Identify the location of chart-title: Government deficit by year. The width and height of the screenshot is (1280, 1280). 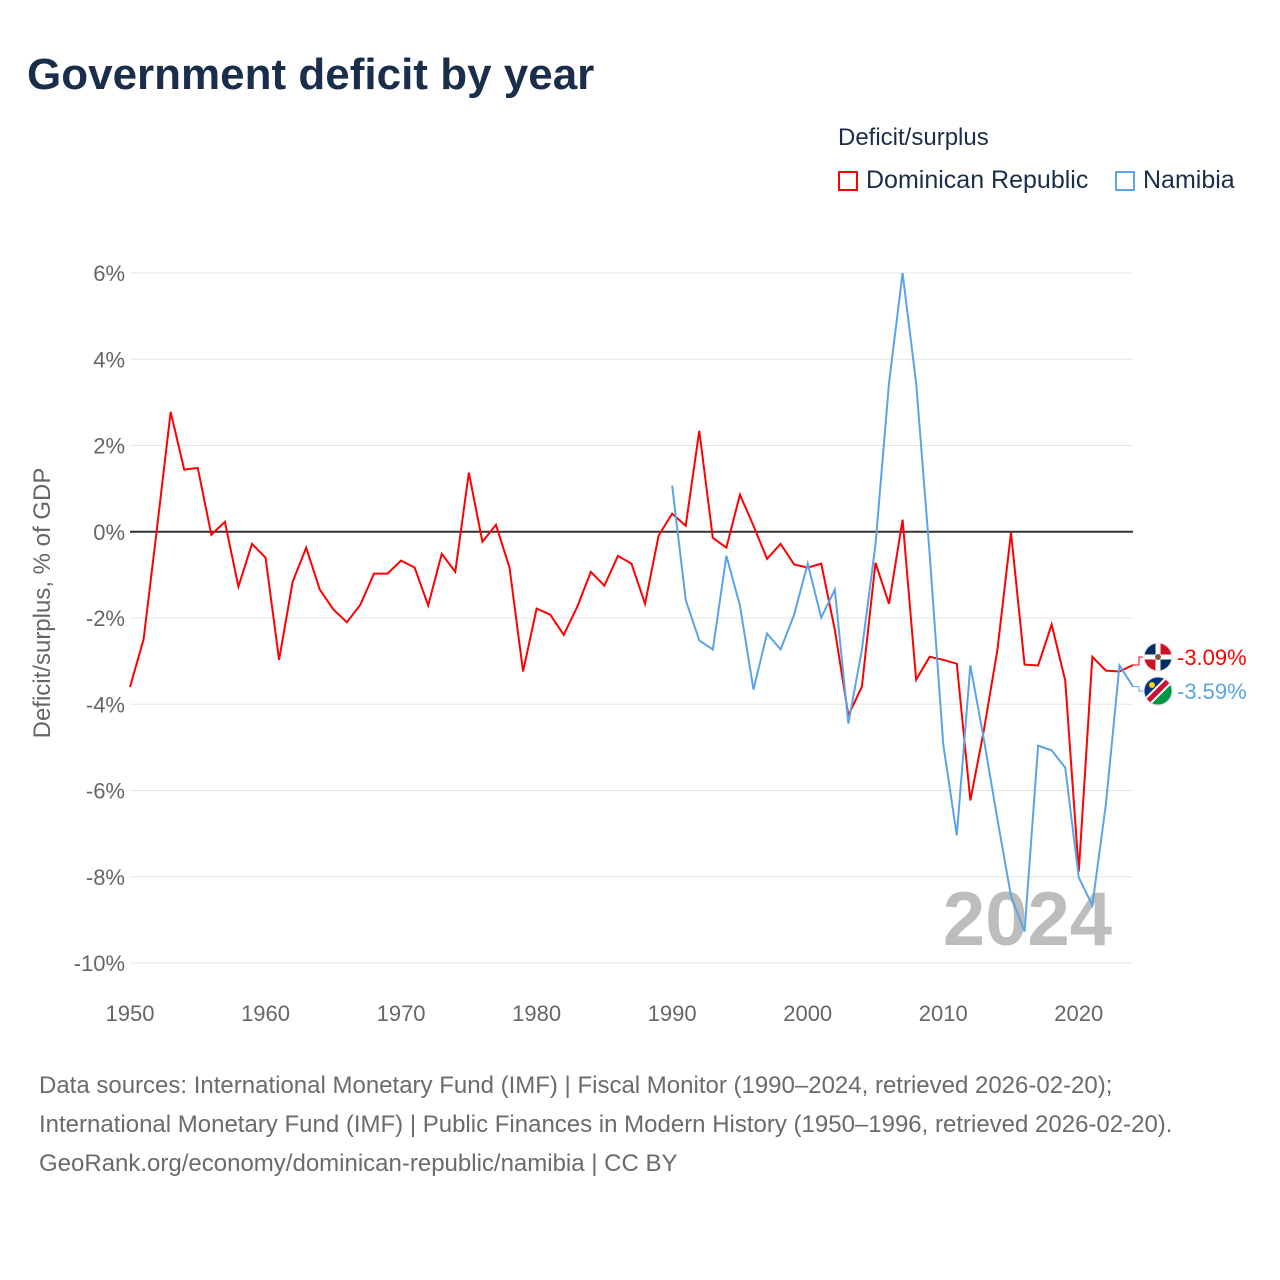
(311, 74).